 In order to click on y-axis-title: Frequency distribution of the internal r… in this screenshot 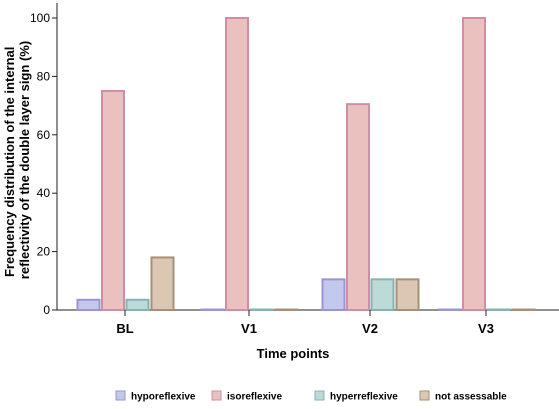, I will do `click(17, 160)`.